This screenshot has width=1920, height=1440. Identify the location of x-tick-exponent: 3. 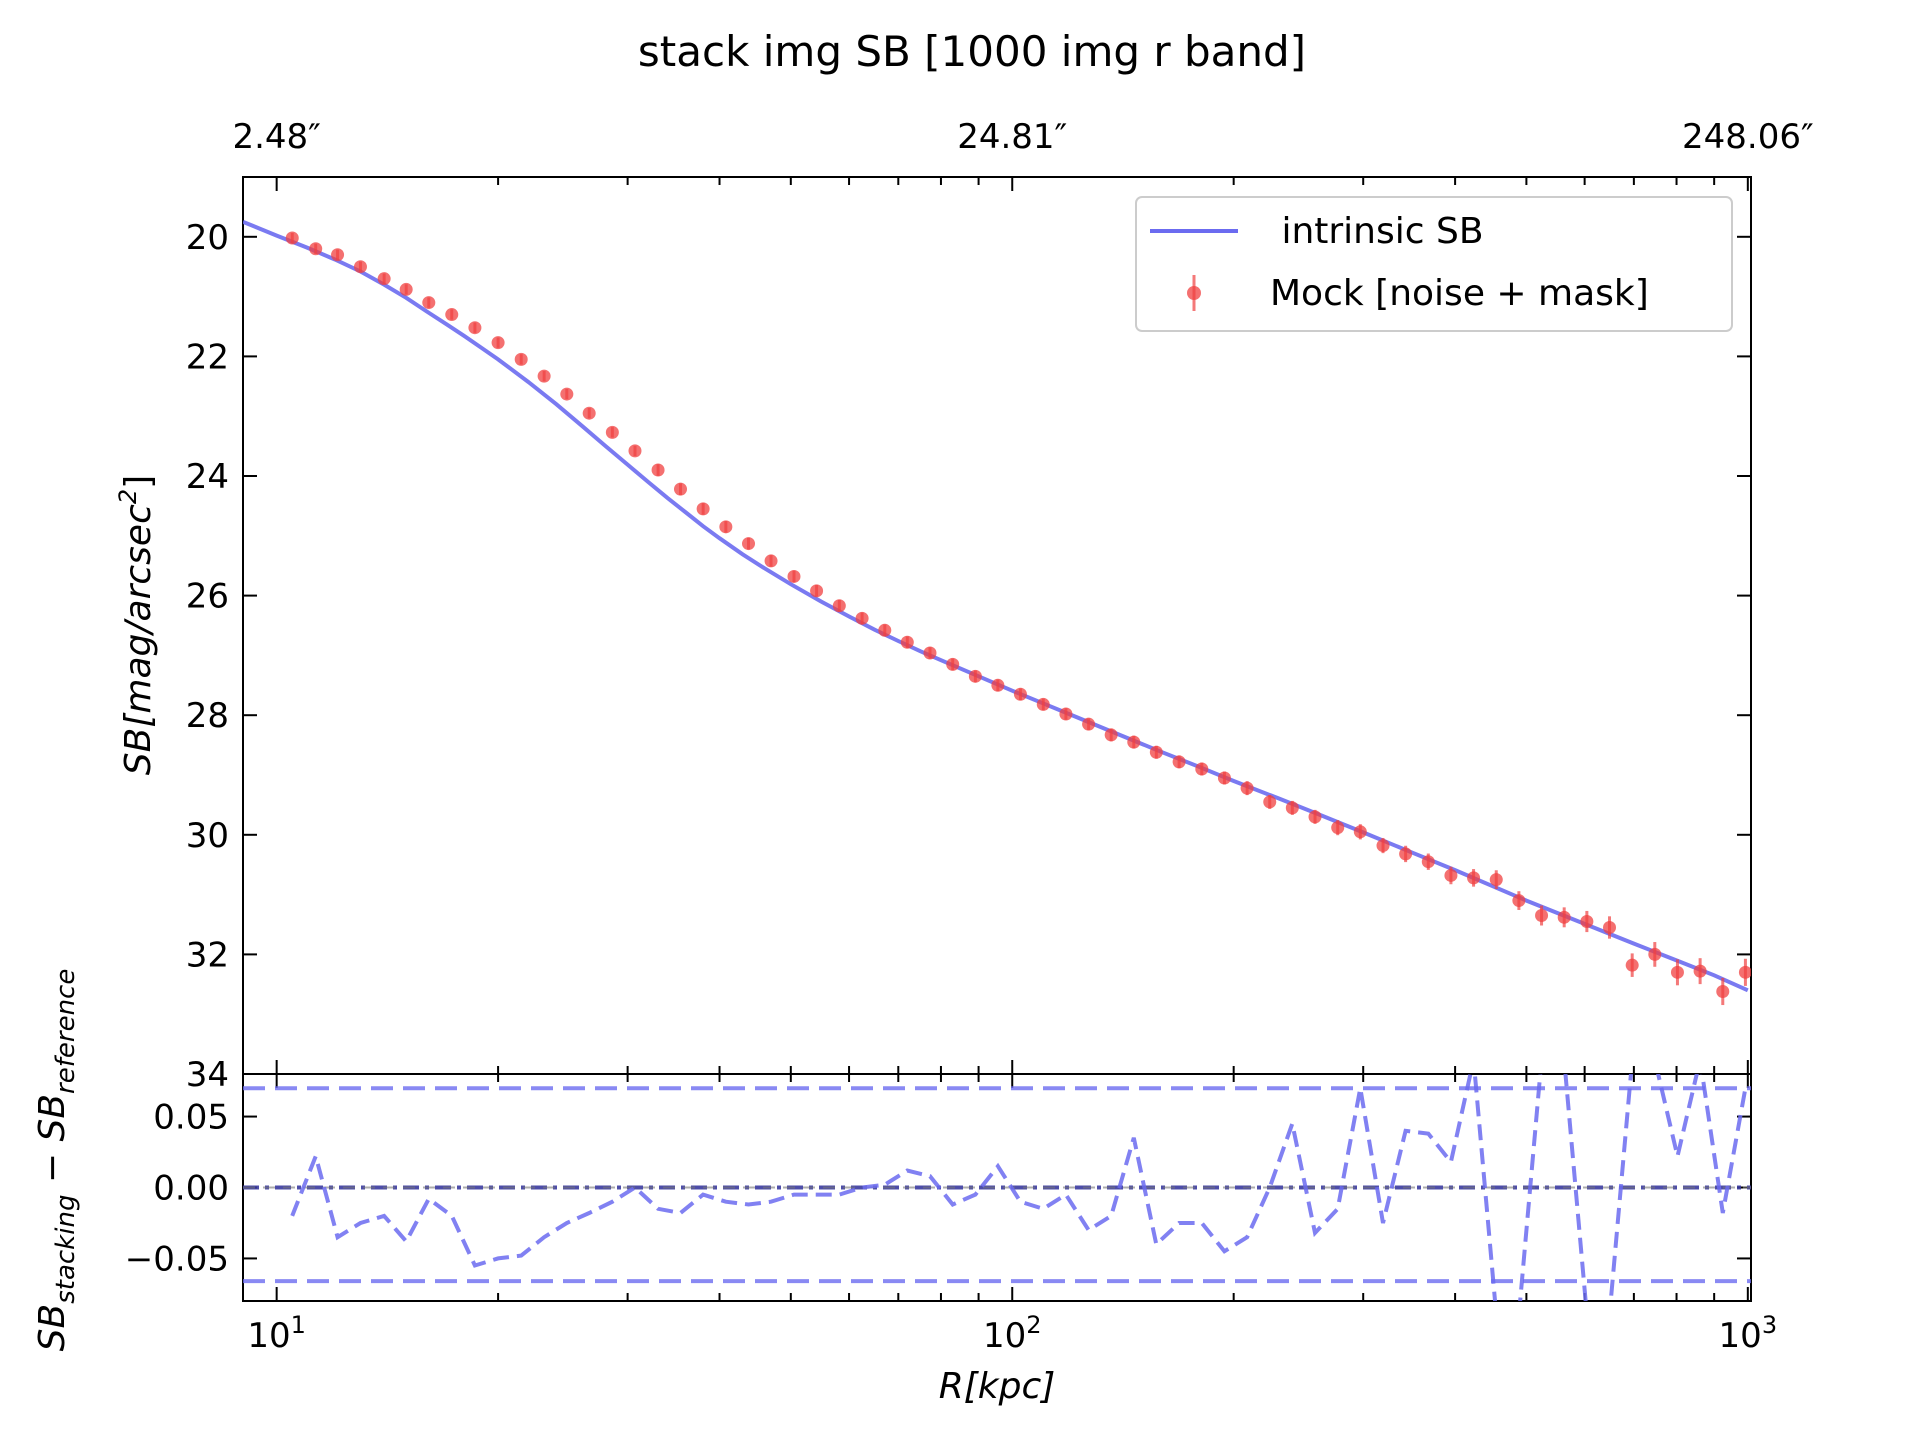
(1769, 1325).